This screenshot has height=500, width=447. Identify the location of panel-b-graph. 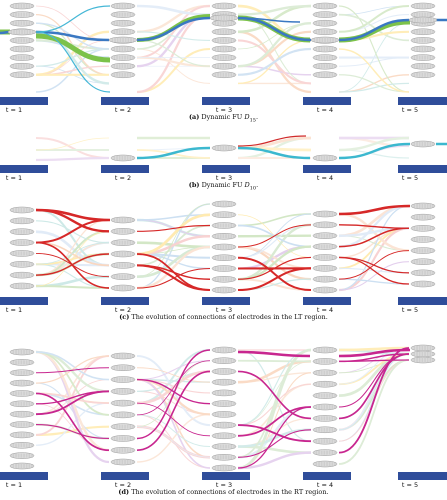
(241, 148).